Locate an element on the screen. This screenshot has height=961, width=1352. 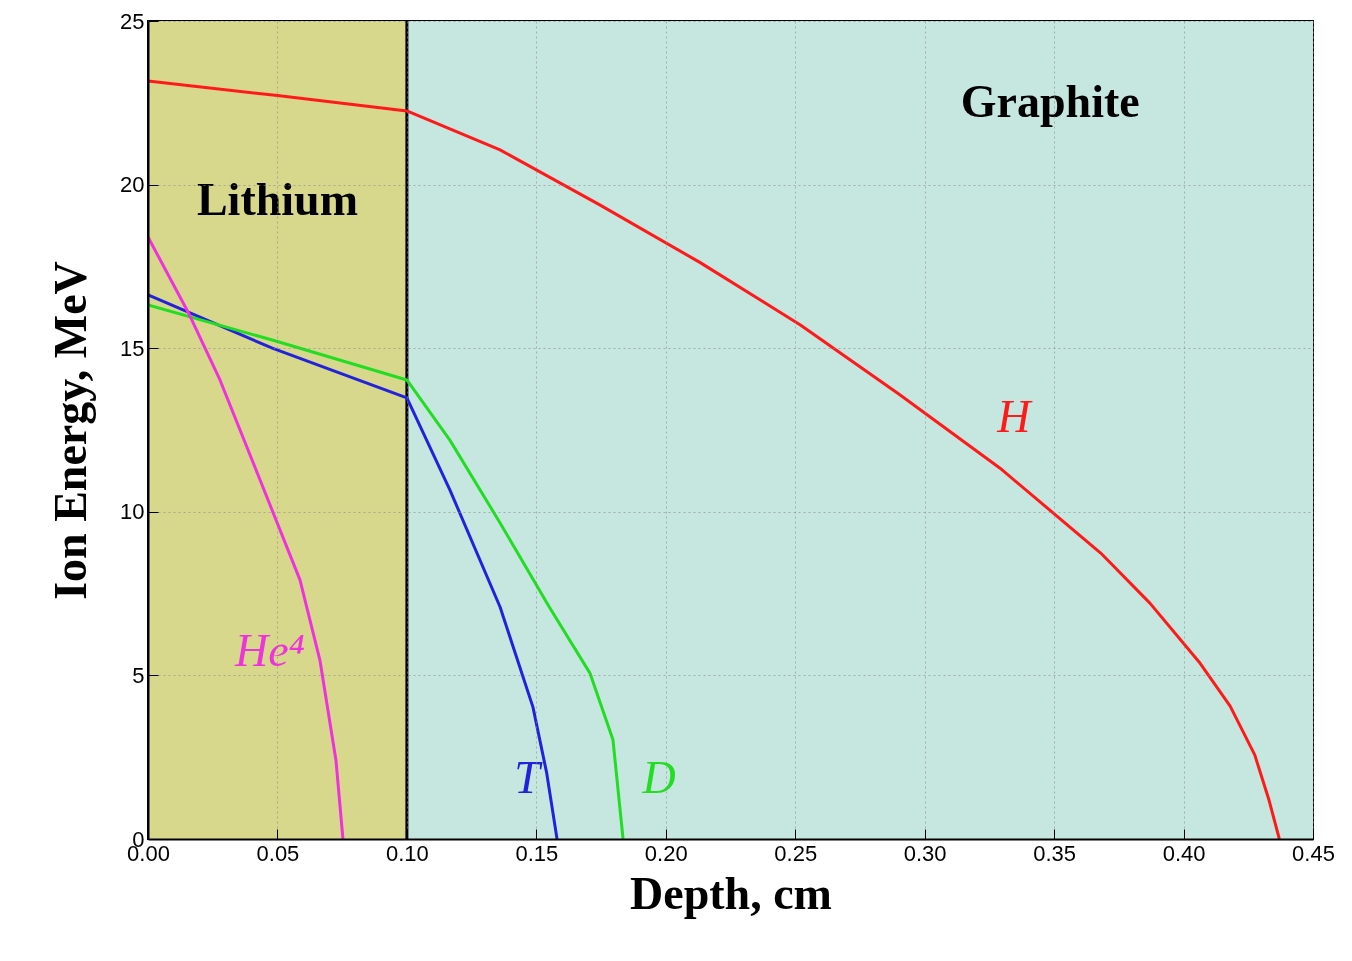
y-axis-title: Ion Energy, MeV is located at coordinates (71, 430).